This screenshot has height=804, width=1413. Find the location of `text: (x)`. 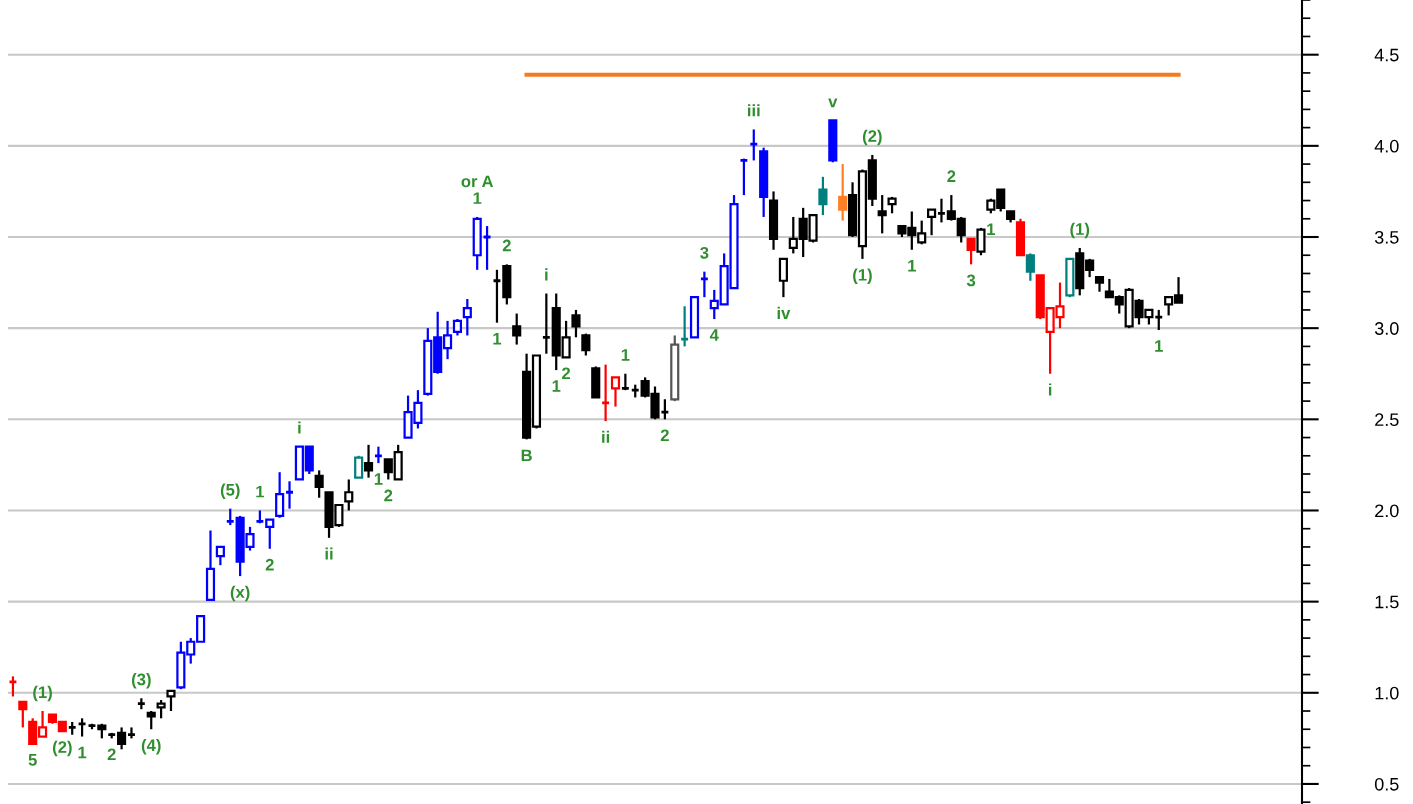

text: (x) is located at coordinates (240, 593).